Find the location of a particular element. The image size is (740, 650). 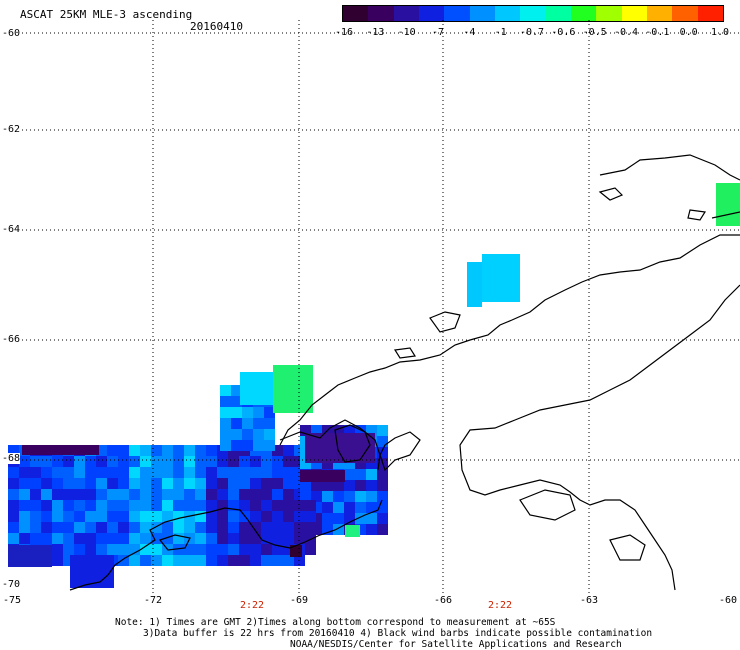

lat-label: -68 is located at coordinates (11, 458).